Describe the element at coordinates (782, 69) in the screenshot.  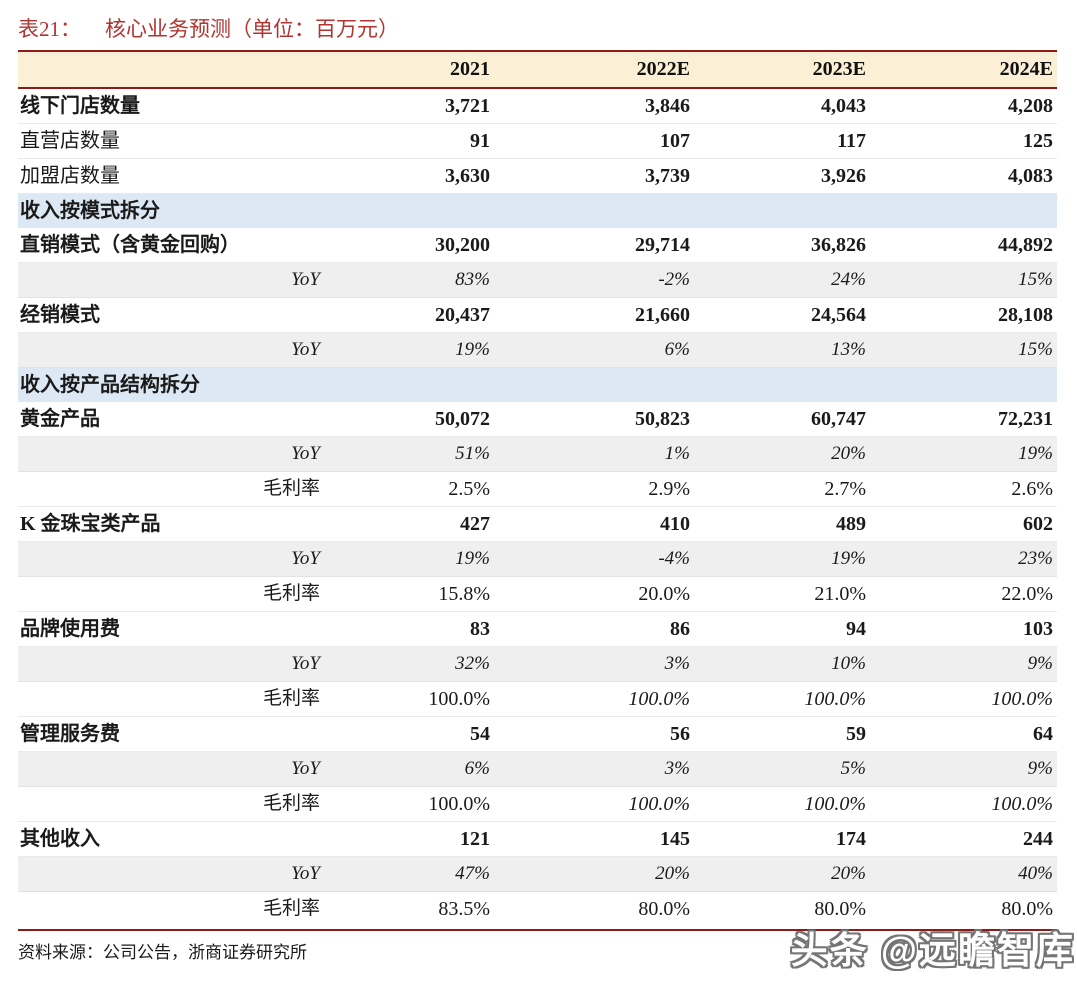
I see `column-header-2023E: 2023E` at that location.